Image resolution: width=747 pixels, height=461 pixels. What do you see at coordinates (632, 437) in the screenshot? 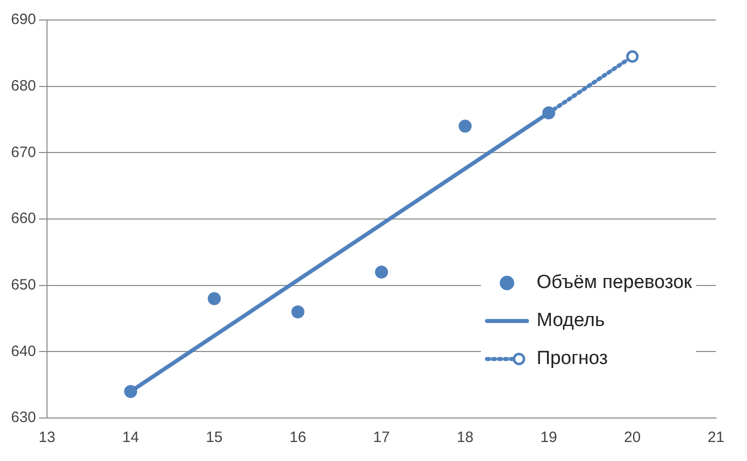
I see `x-tick-label: 20` at bounding box center [632, 437].